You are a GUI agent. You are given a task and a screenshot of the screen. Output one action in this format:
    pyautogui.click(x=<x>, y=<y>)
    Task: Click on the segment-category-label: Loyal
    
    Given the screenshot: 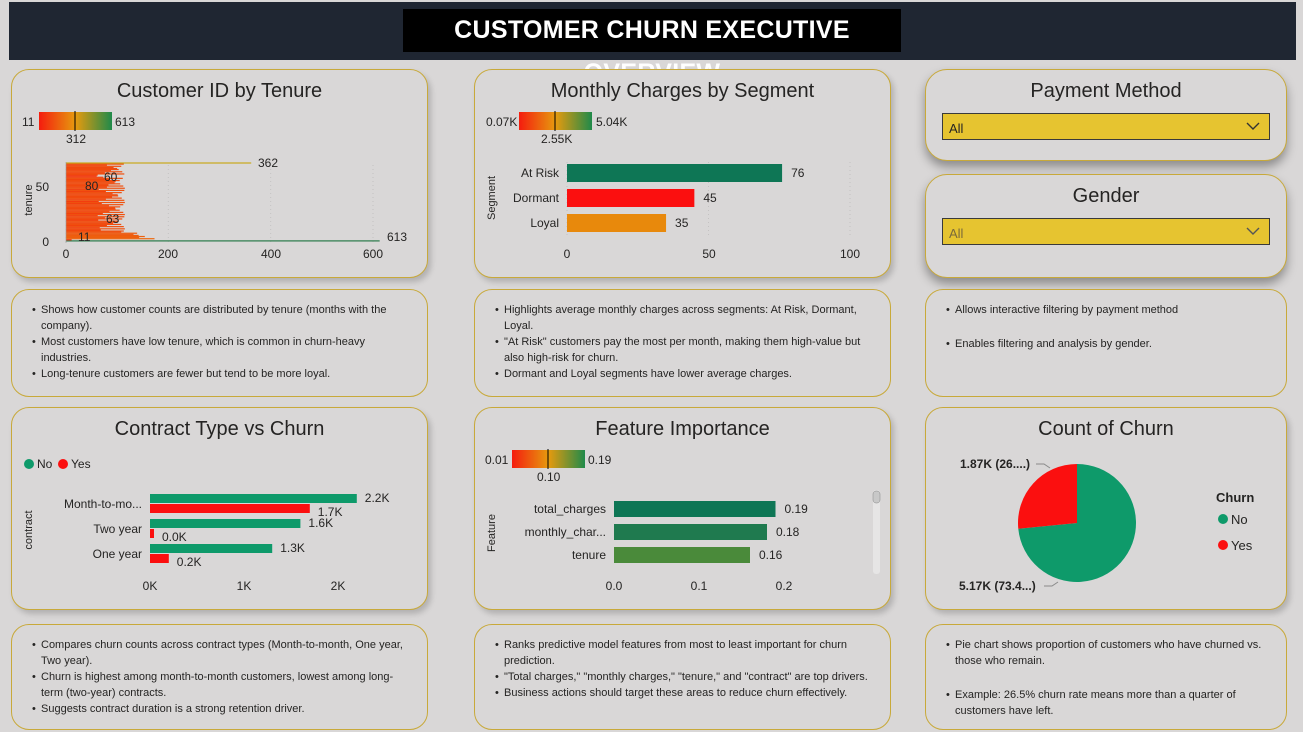 What is the action you would take?
    pyautogui.click(x=544, y=223)
    